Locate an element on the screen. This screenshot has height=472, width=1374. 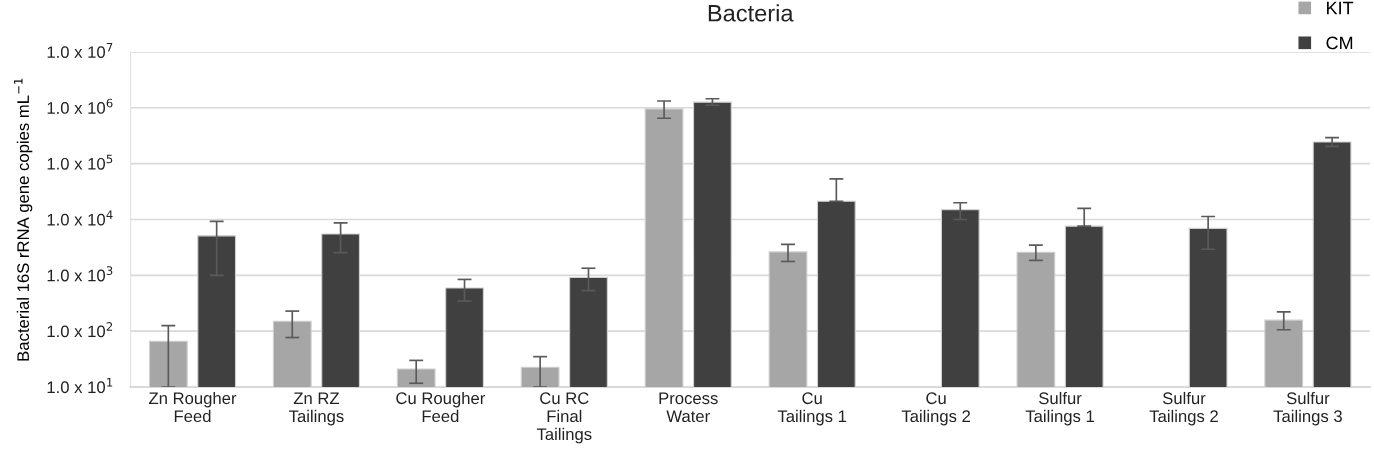
y-axis-title: Bacterial 16S rRNA gene copies mL$^{−1}$ is located at coordinates (23, 219).